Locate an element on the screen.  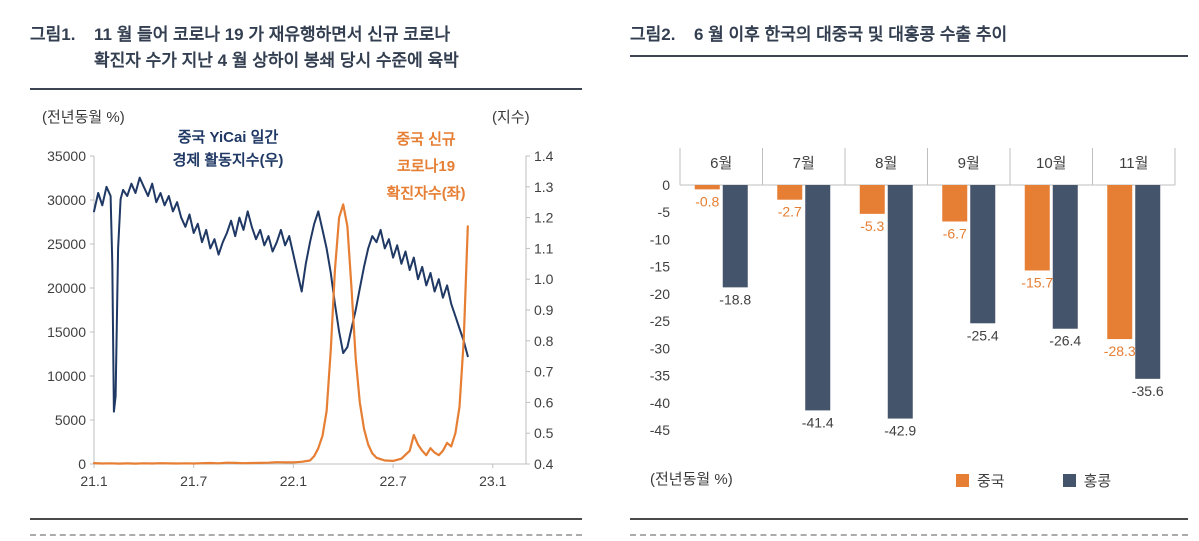
svg-text: 1.4 is located at coordinates (544, 156).